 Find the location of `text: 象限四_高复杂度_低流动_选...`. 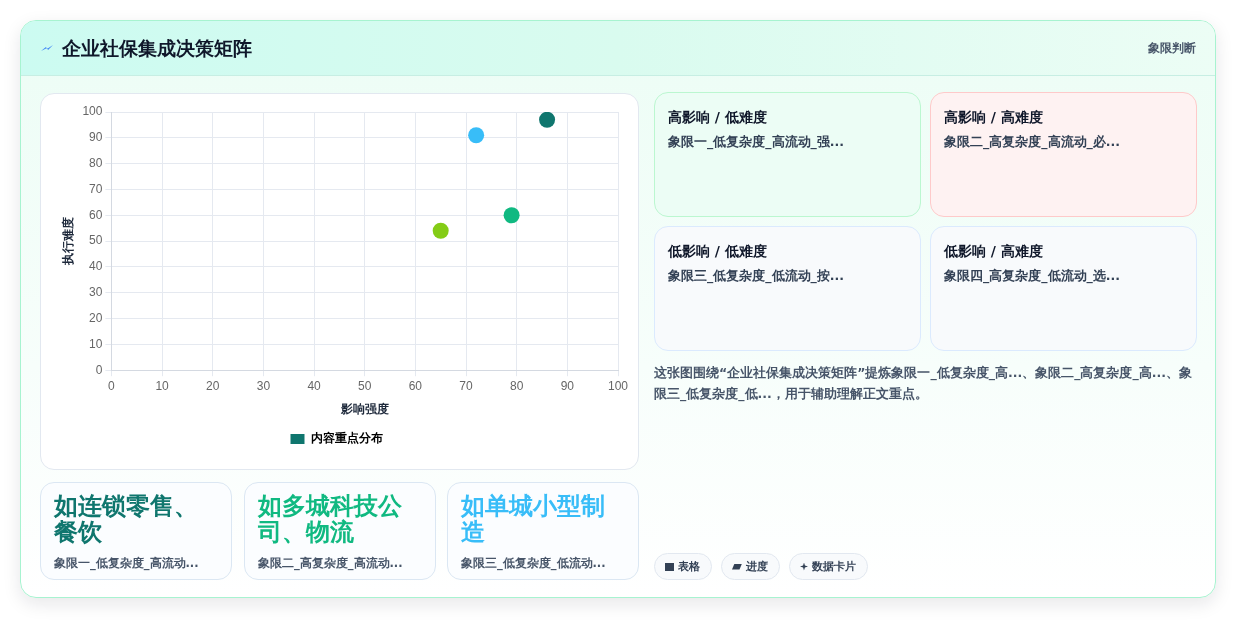

text: 象限四_高复杂度_低流动_选... is located at coordinates (1032, 276).